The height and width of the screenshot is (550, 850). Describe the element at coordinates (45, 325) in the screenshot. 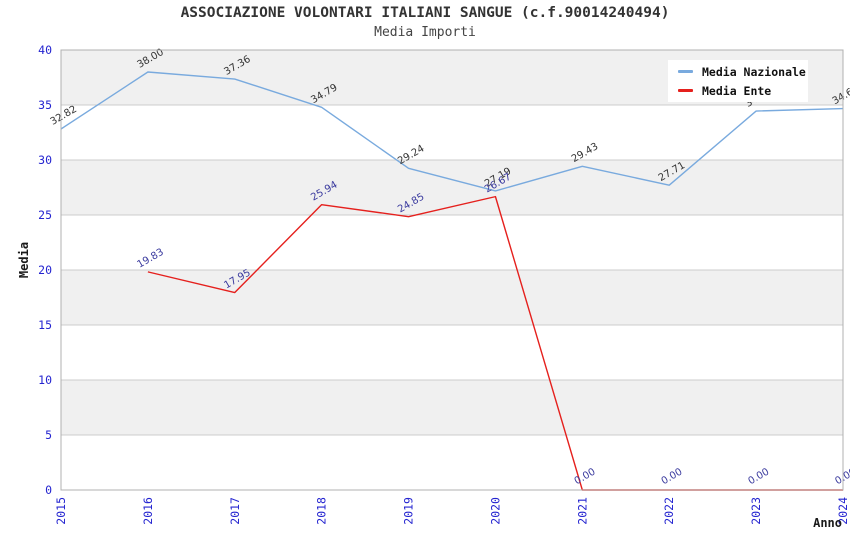

I see `y-tick-label: 15` at that location.